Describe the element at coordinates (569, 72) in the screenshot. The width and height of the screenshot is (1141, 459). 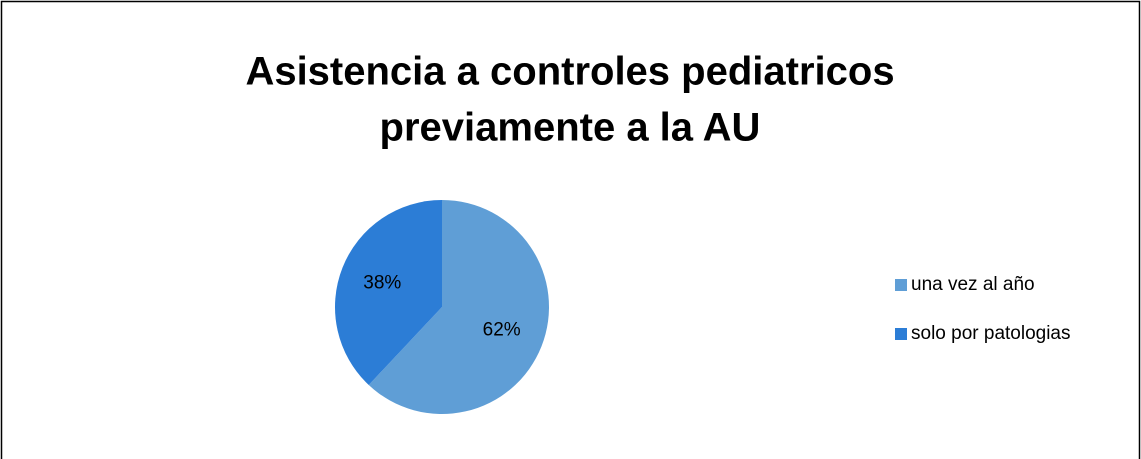
I see `chart-title: Asistencia a controles pediatricos` at that location.